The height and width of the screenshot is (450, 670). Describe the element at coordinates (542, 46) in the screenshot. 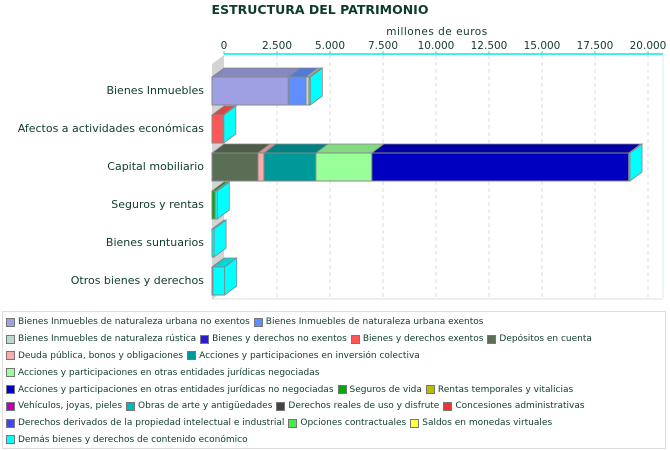

I see `x-tick-label: 15.000` at that location.